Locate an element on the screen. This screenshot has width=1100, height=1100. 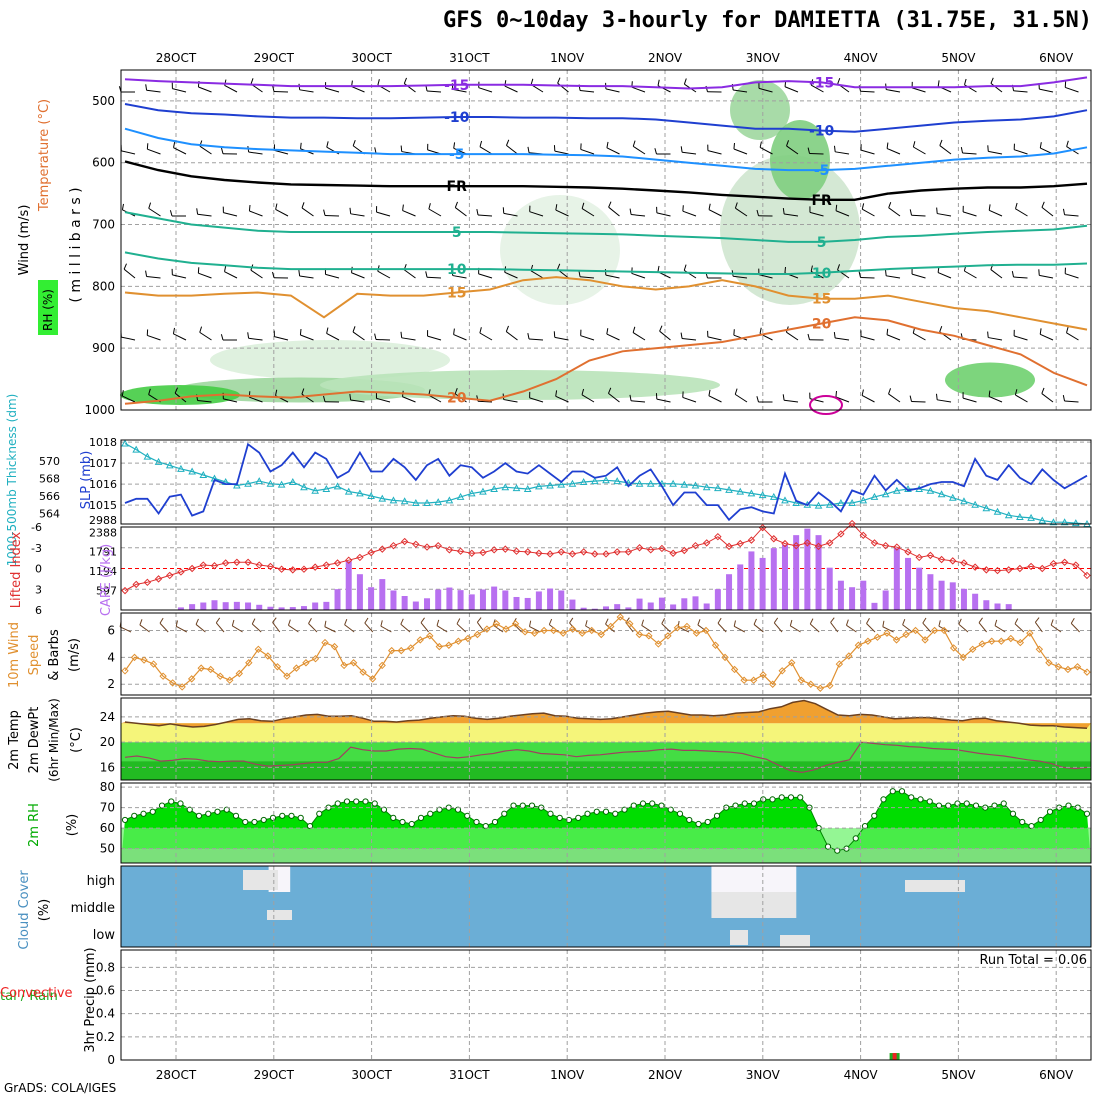
wind10-axis-label-d: (m/s) is located at coordinates (74, 655).